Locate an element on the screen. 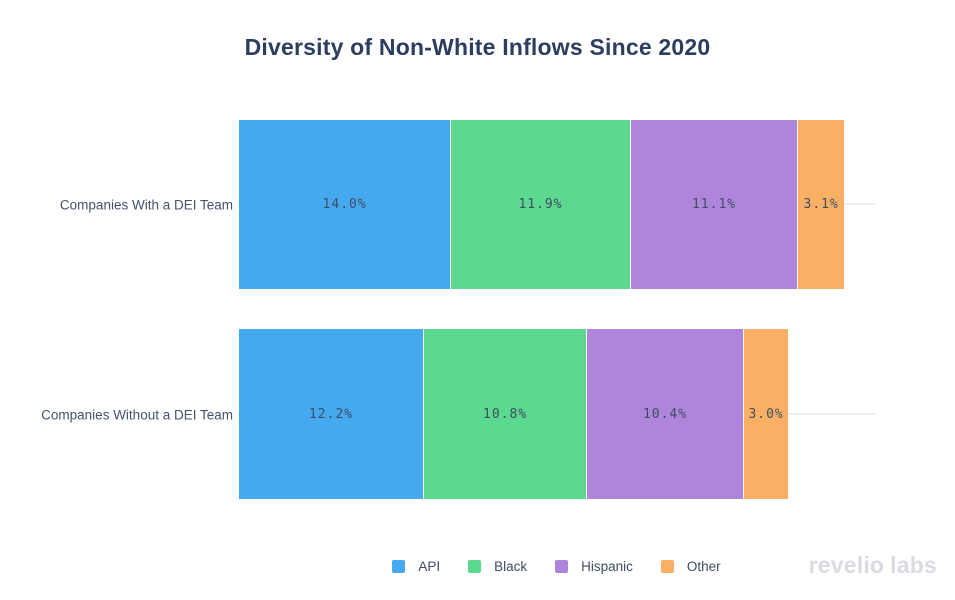 Image resolution: width=955 pixels, height=600 pixels. logo-text-revelio: revelio is located at coordinates (846, 565).